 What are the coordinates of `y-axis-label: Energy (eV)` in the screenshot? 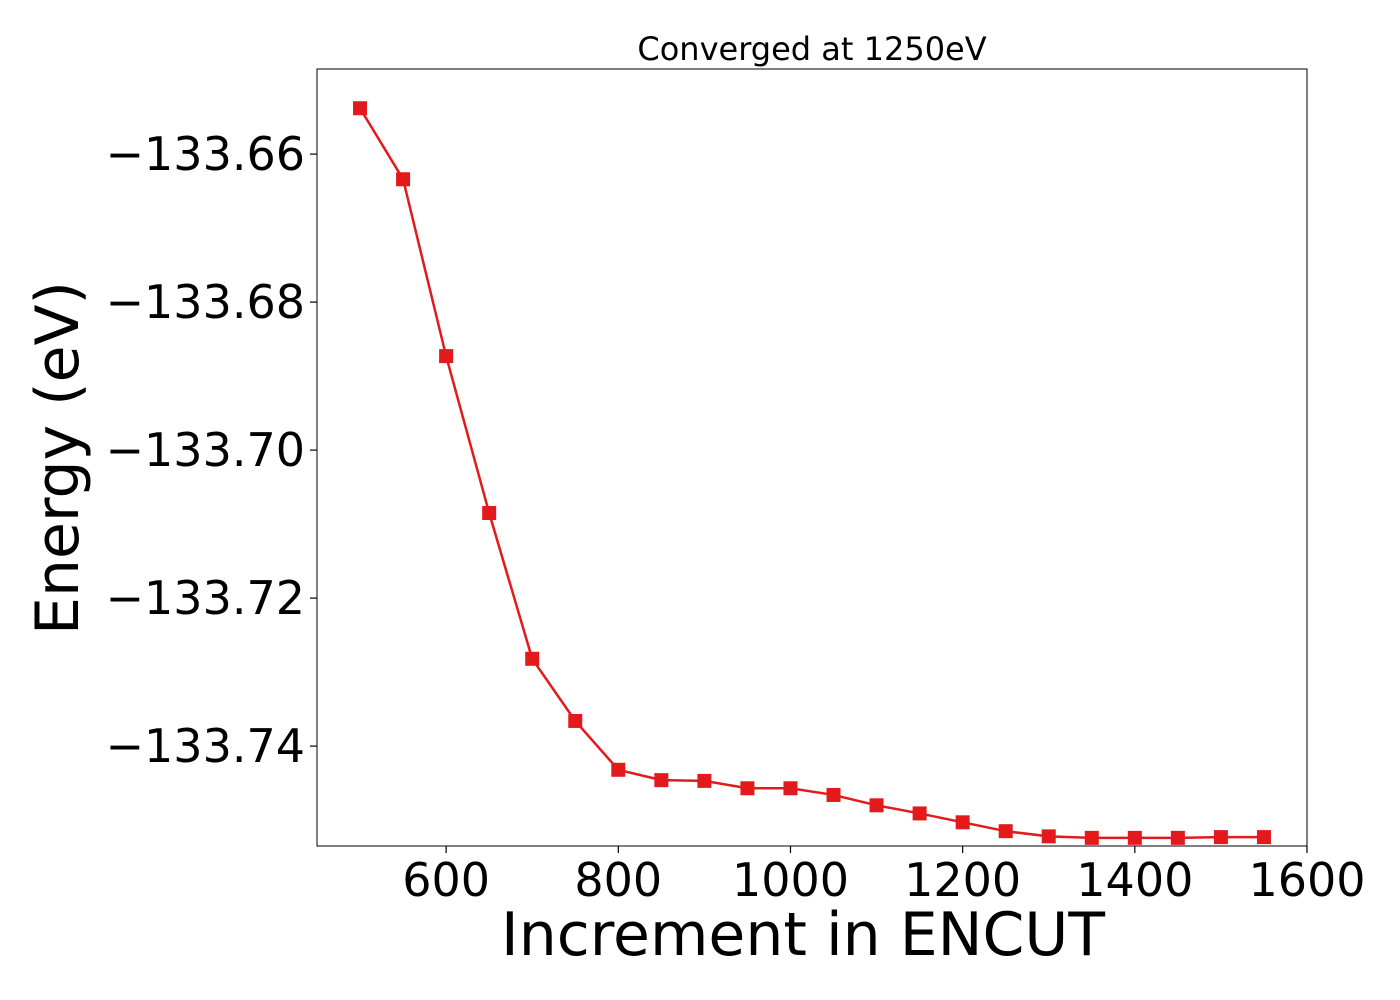 It's located at (58, 458).